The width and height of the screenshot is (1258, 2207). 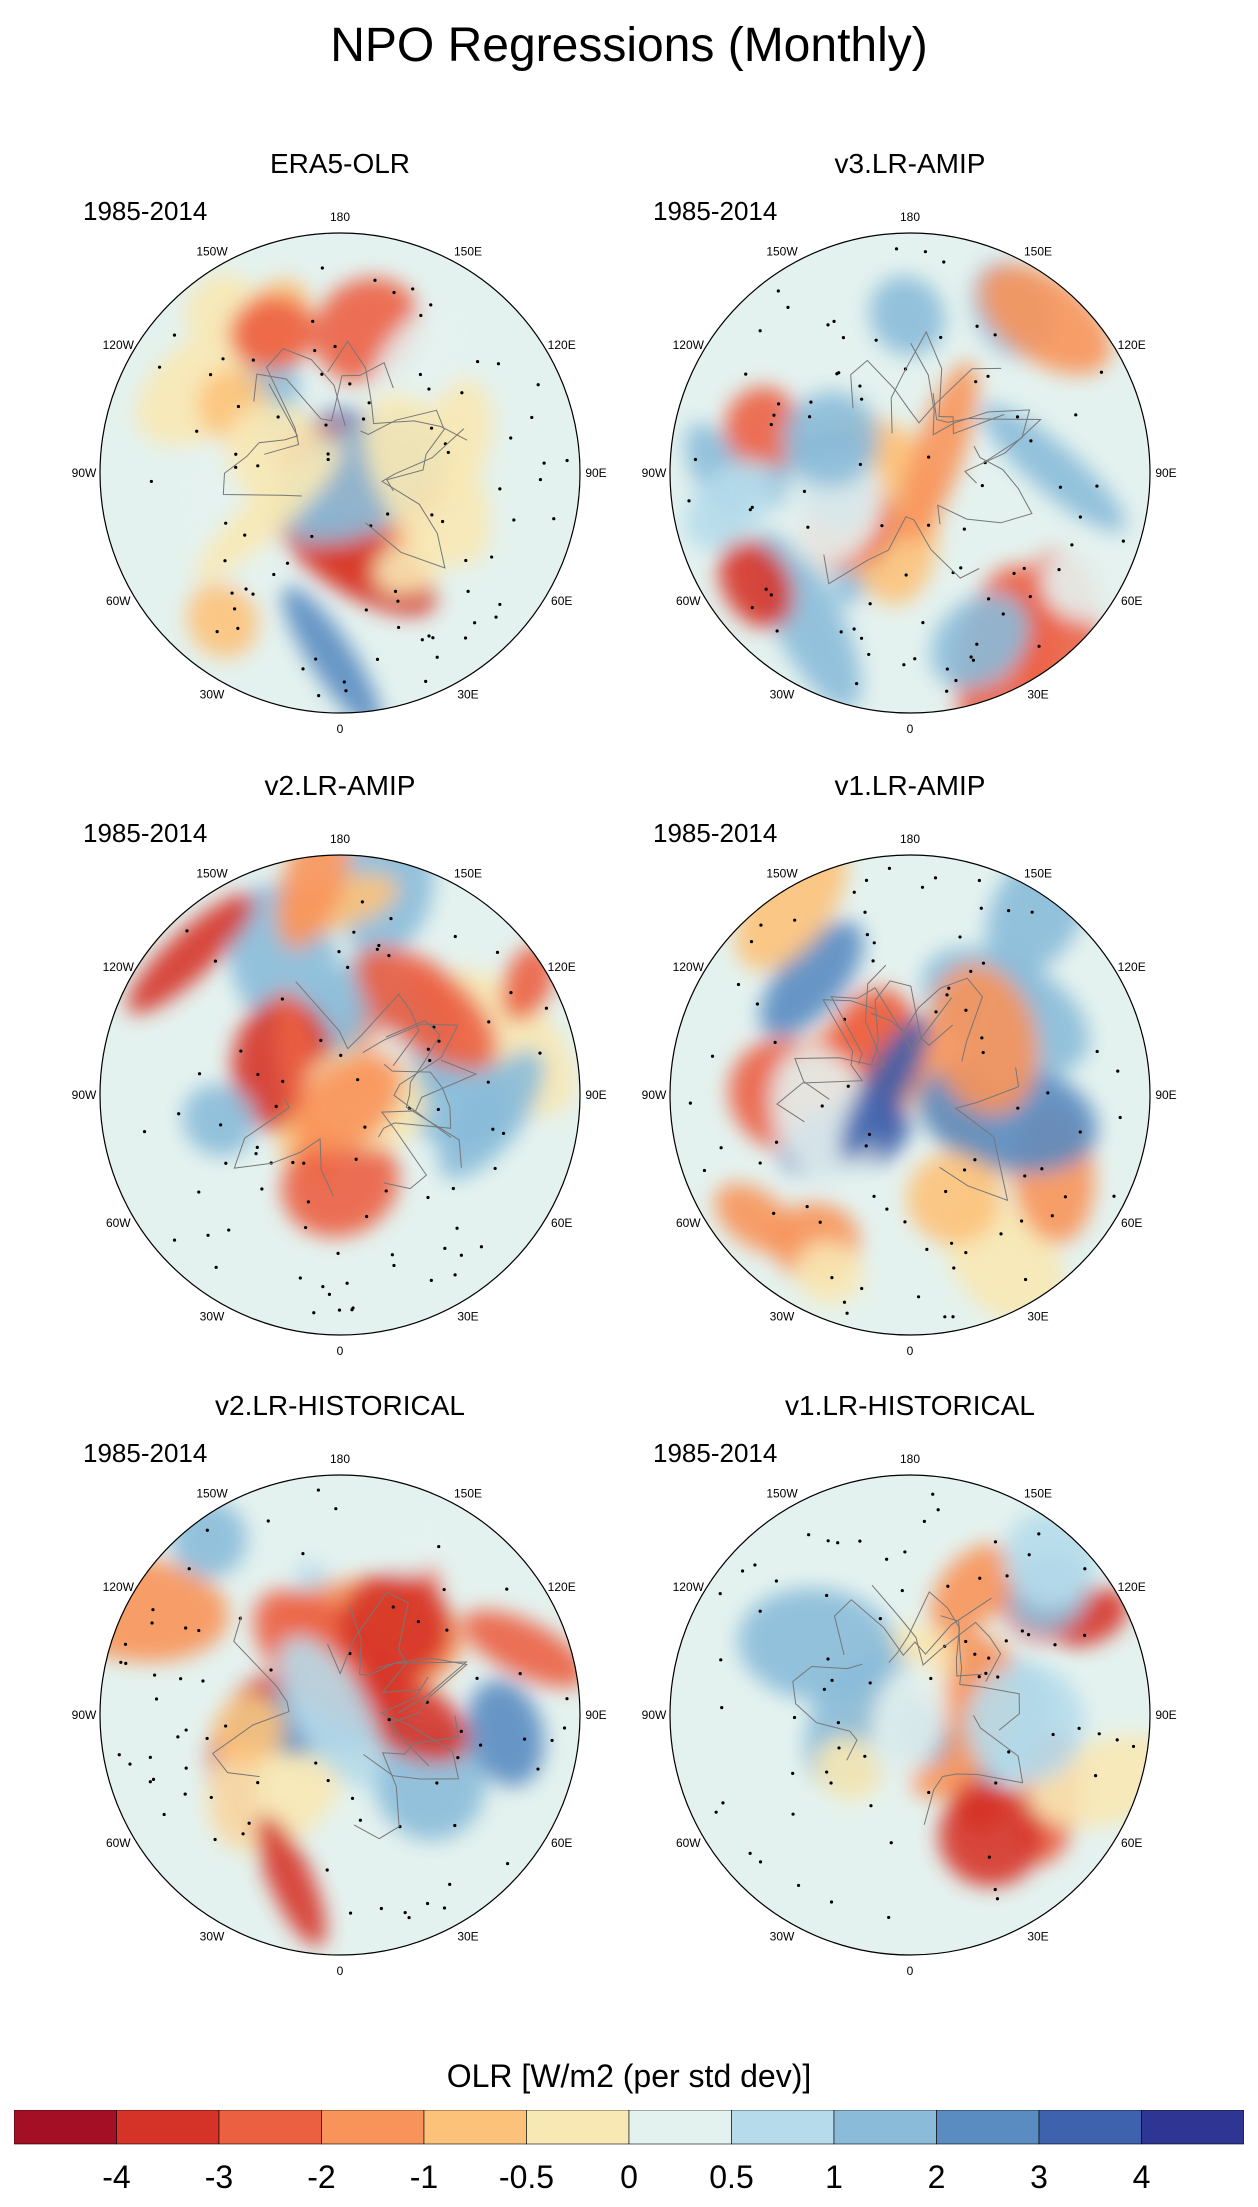 I want to click on longitude-label: 150W, so click(x=212, y=873).